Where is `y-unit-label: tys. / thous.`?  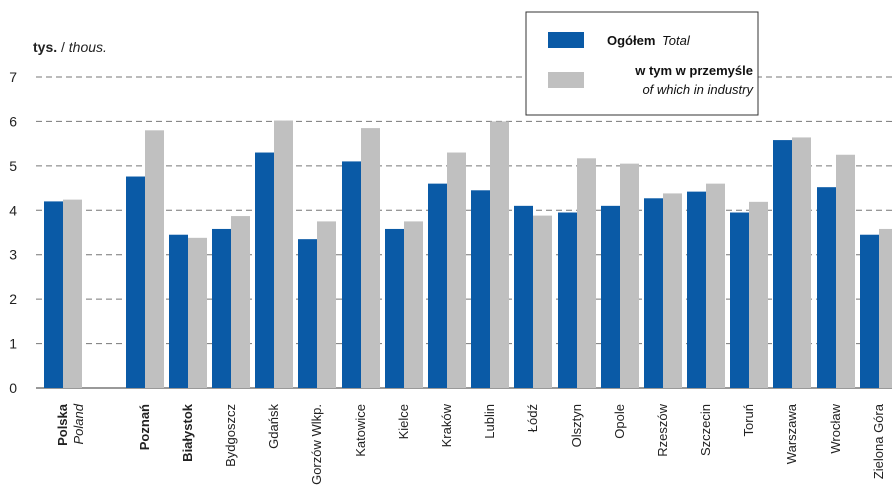 y-unit-label: tys. / thous. is located at coordinates (70, 47).